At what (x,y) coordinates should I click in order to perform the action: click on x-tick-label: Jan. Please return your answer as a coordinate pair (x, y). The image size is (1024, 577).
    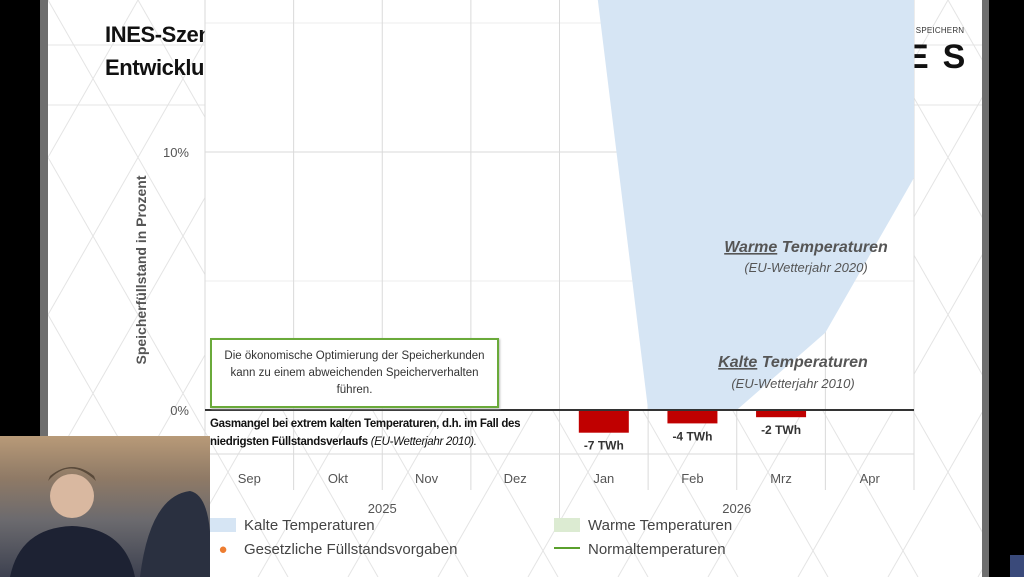
    Looking at the image, I should click on (603, 478).